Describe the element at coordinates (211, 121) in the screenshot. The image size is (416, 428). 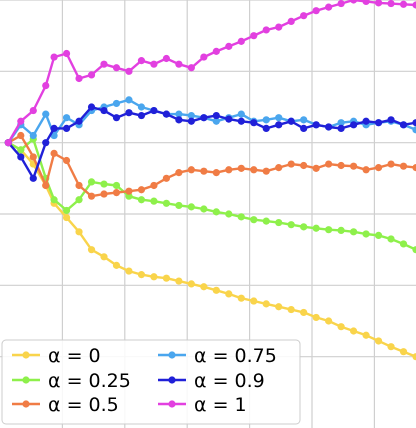
I see `series-line` at that location.